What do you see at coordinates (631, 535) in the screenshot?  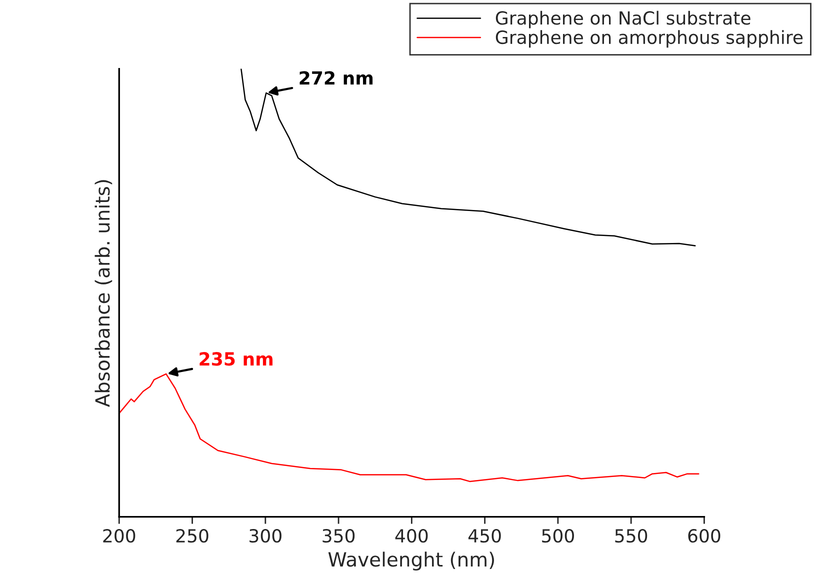 I see `x-tick-label: 550` at bounding box center [631, 535].